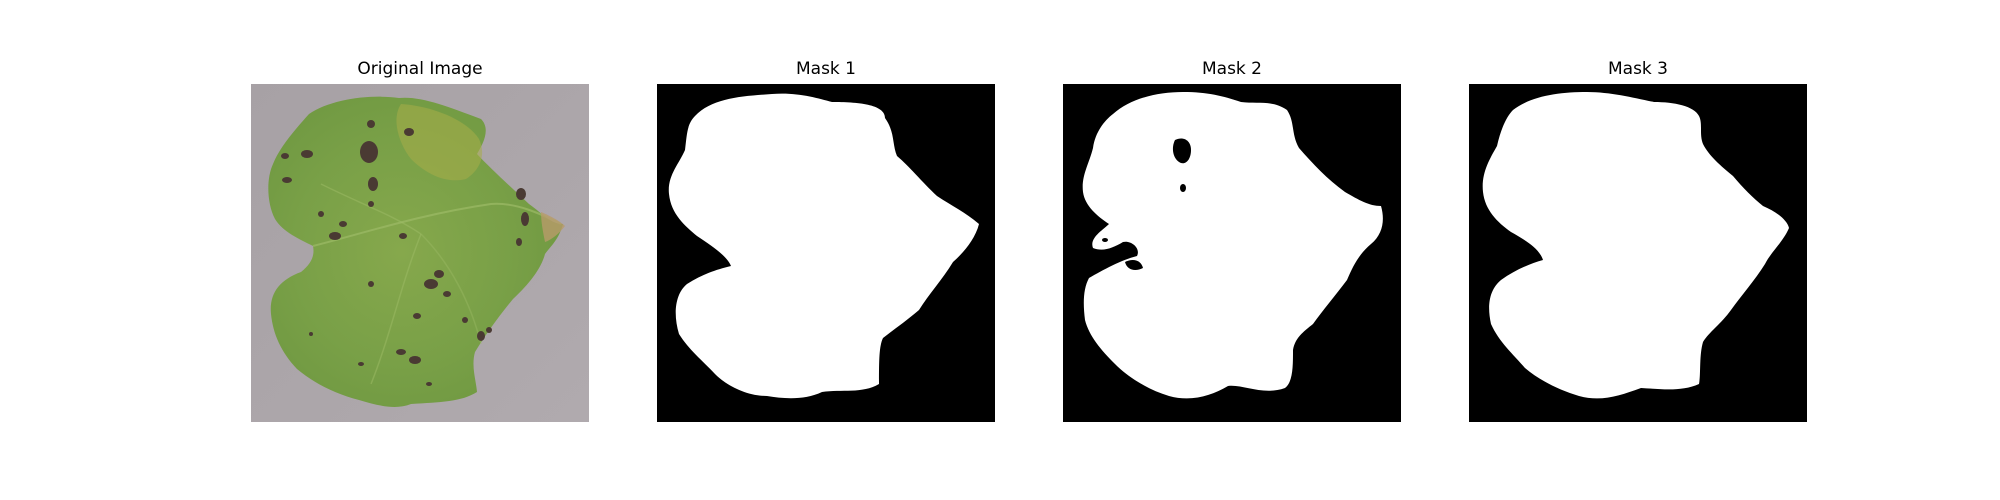  What do you see at coordinates (1171, 136) in the screenshot?
I see `mask-specks` at bounding box center [1171, 136].